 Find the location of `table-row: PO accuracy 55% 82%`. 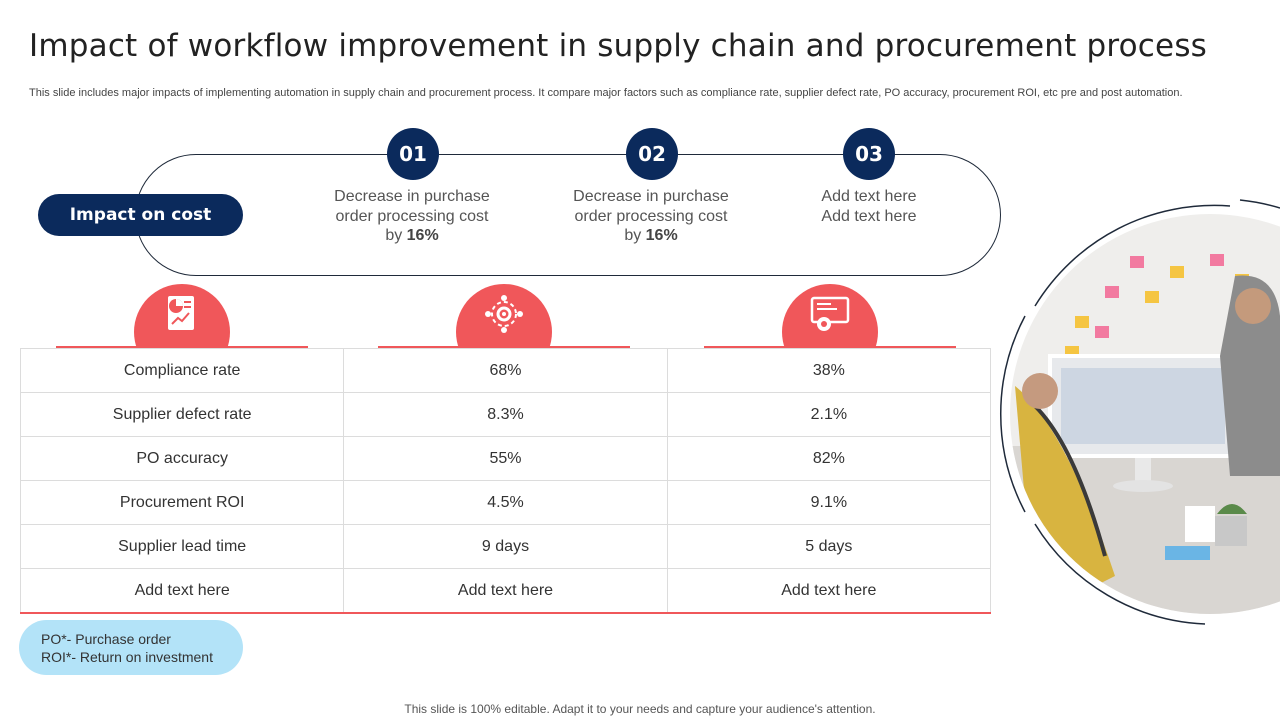

table-row: PO accuracy 55% 82% is located at coordinates (505, 458).